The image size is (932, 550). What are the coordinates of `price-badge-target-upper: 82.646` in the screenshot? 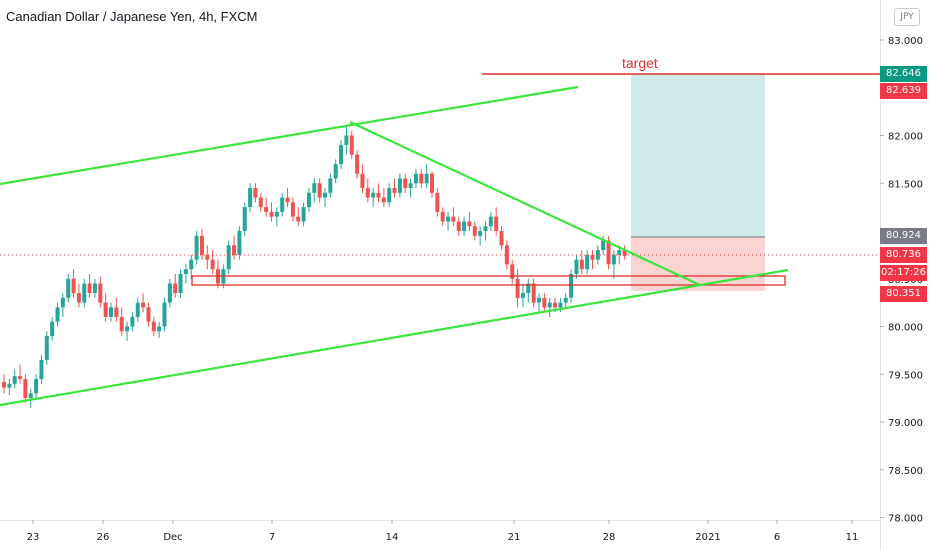 It's located at (903, 74).